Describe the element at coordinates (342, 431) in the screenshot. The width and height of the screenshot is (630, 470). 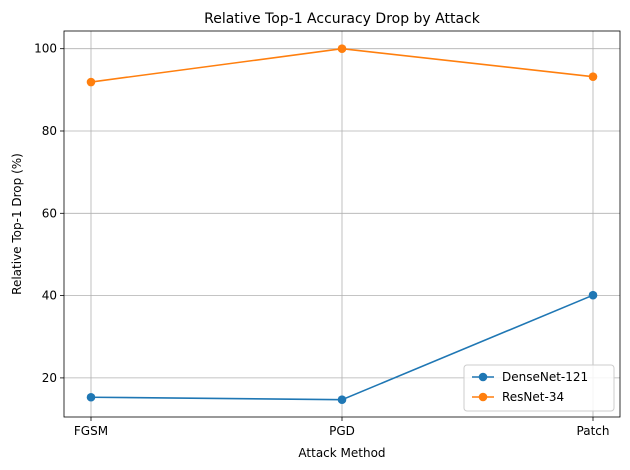
I see `x-tick-label: PGD` at that location.